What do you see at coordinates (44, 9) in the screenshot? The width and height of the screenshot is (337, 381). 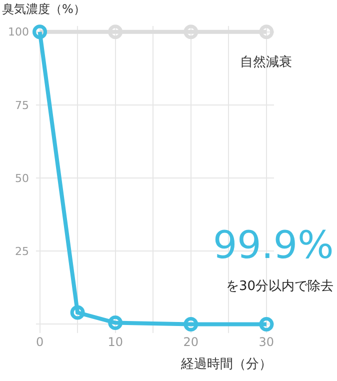 I see `y-axis-title: 臭気濃度（%）` at bounding box center [44, 9].